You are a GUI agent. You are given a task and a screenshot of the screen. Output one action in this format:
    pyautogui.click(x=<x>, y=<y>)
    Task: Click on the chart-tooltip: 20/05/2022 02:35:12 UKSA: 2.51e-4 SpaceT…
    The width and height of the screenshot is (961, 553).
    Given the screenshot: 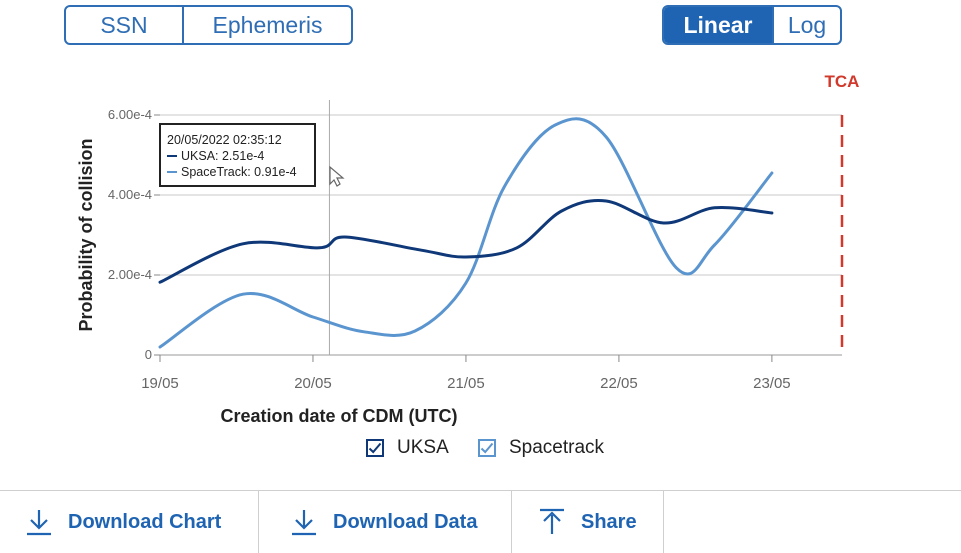 What is the action you would take?
    pyautogui.click(x=237, y=155)
    